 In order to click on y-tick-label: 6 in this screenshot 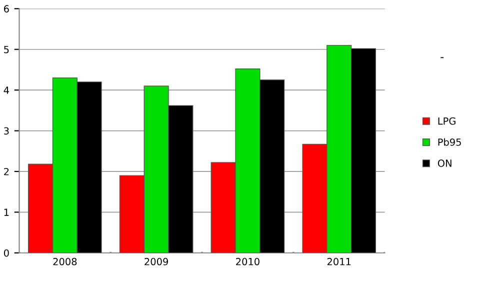, I will do `click(6, 8)`.